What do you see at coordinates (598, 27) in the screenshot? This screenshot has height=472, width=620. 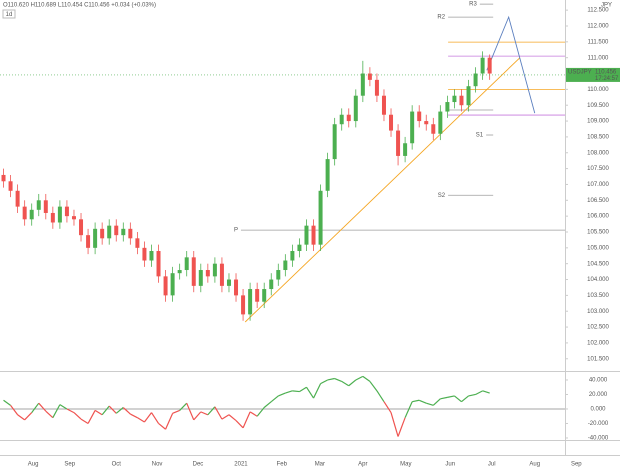 I see `y-tick-label: 112.000` at bounding box center [598, 27].